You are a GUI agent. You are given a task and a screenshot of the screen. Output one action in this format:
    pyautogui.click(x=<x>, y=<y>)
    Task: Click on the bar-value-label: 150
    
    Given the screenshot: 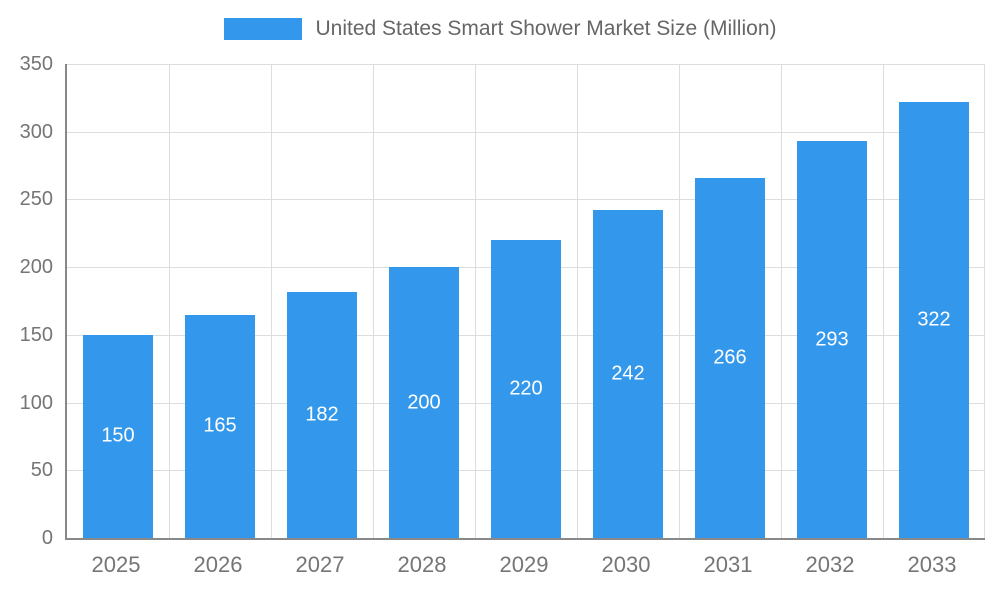 What is the action you would take?
    pyautogui.click(x=118, y=435)
    